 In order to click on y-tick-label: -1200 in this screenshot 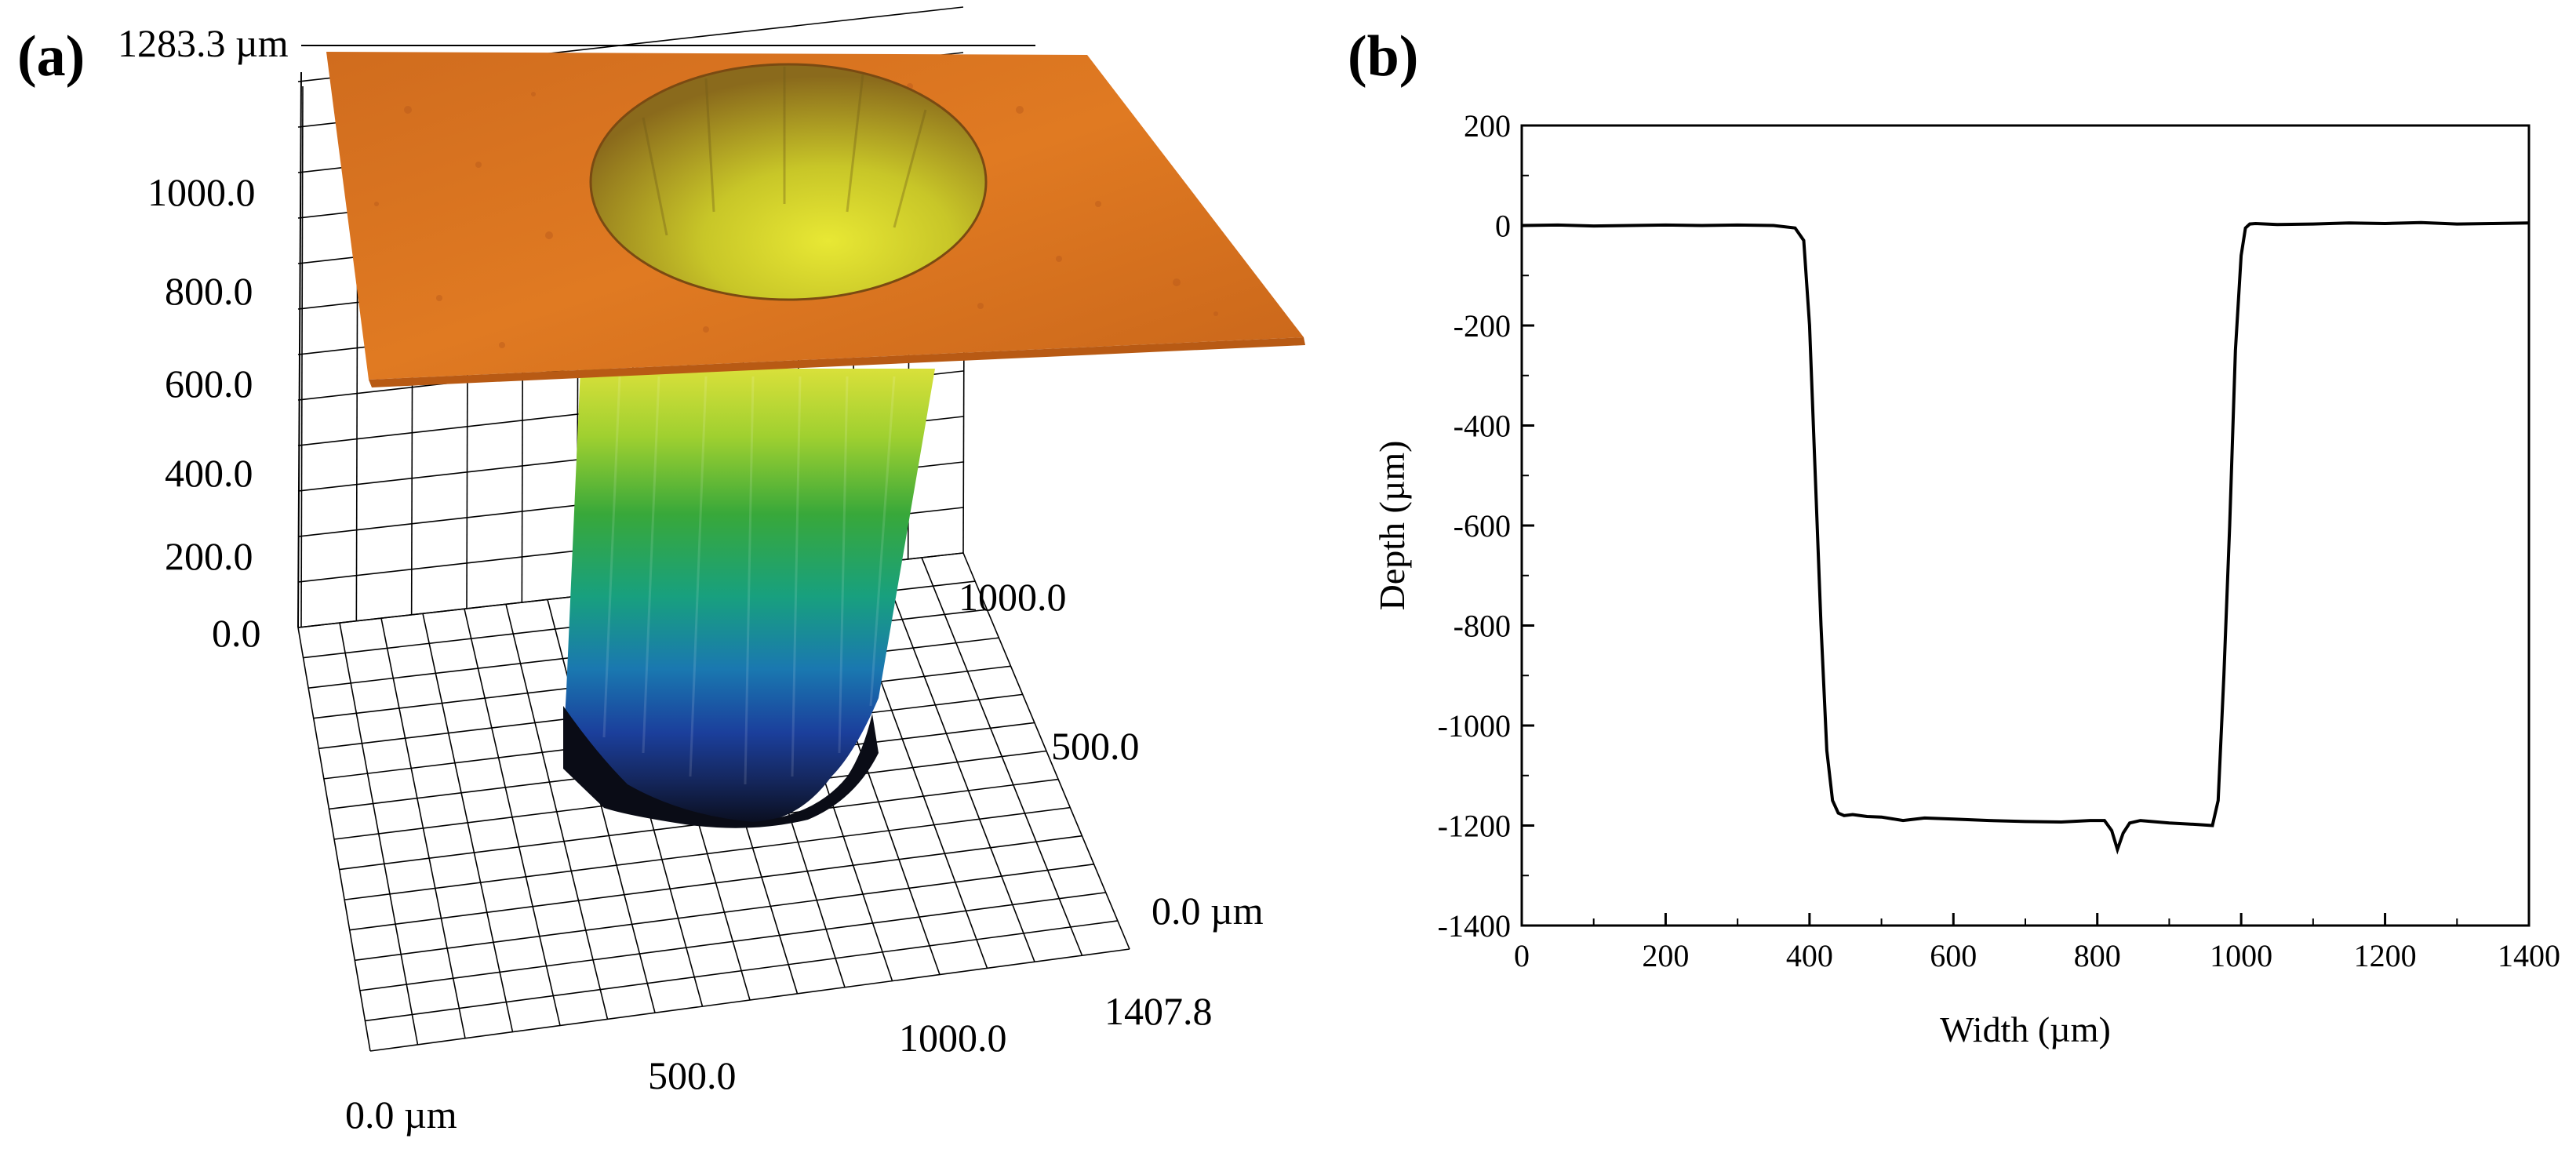, I will do `click(1474, 826)`.